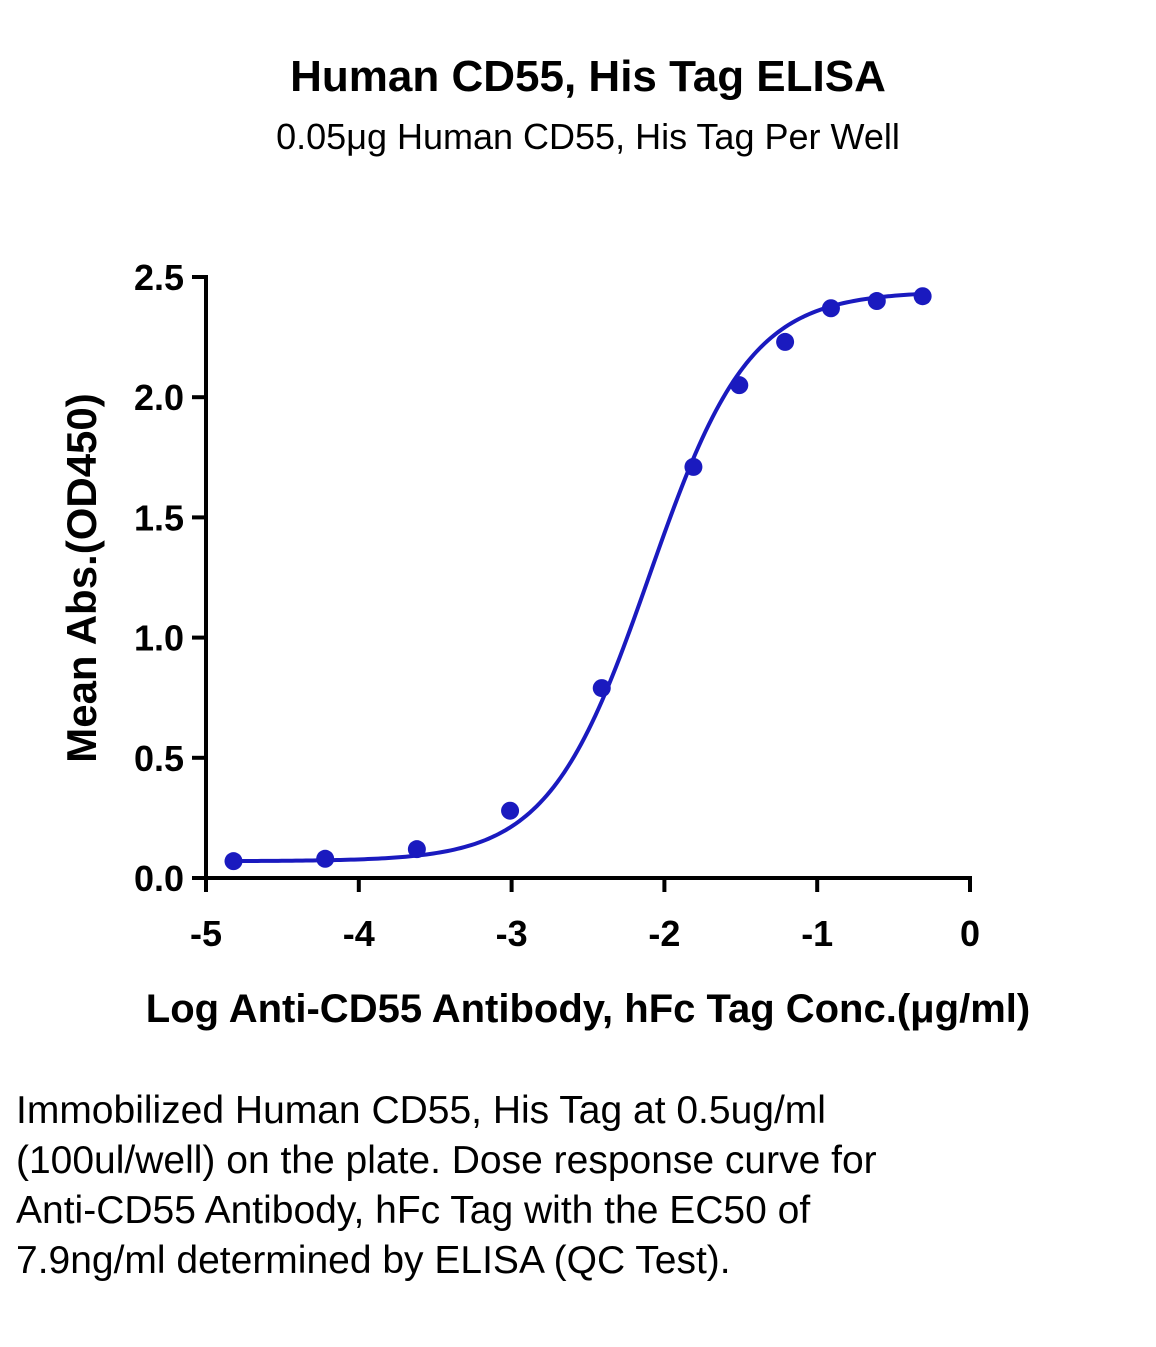  What do you see at coordinates (159, 517) in the screenshot?
I see `y-tick-label: 1.5` at bounding box center [159, 517].